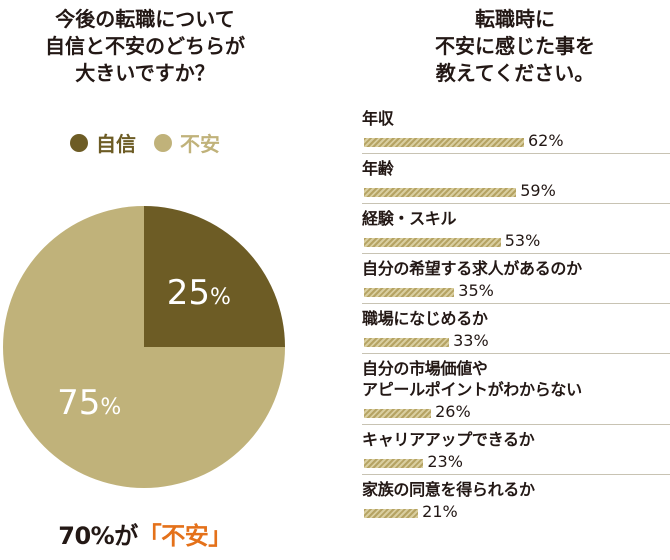 This screenshot has height=560, width=670. I want to click on pie-summary: 70%が「不安」, so click(145, 533).